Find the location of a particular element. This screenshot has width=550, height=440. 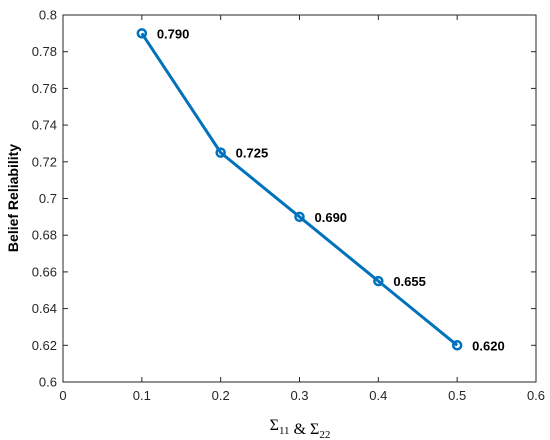

x-axis-label-subscript: 22 is located at coordinates (324, 434).